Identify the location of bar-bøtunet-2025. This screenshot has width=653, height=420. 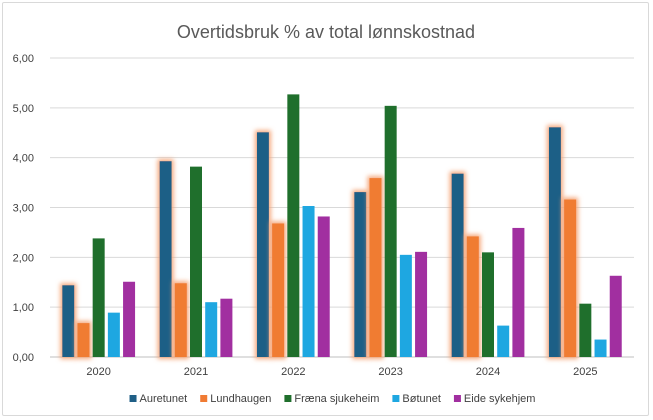
(600, 348).